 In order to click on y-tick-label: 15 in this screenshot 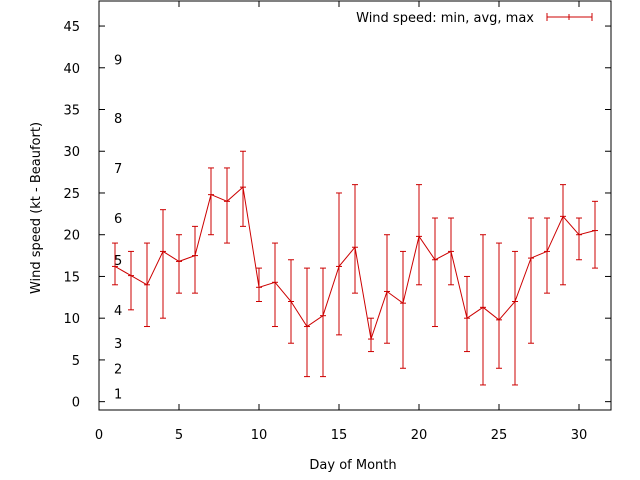, I will do `click(71, 277)`.